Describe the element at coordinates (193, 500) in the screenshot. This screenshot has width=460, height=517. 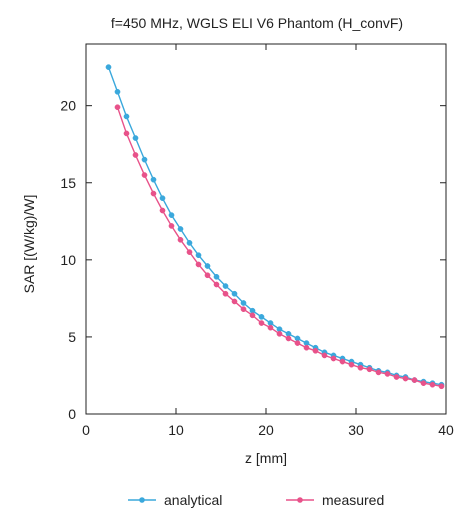
I see `legend-label-analytical: analytical` at that location.